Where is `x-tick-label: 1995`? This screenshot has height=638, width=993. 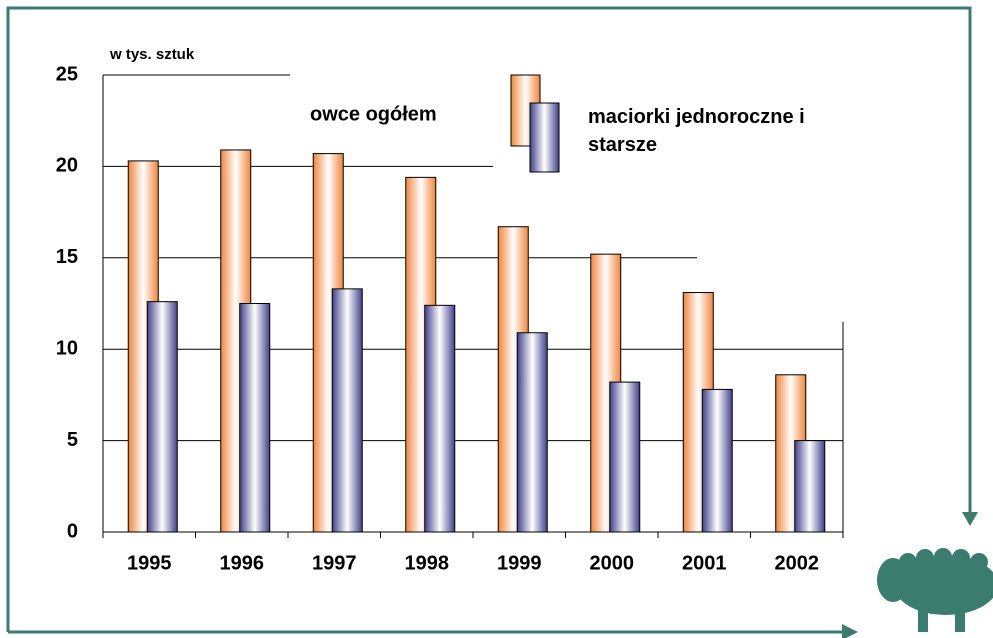
x-tick-label: 1995 is located at coordinates (149, 563).